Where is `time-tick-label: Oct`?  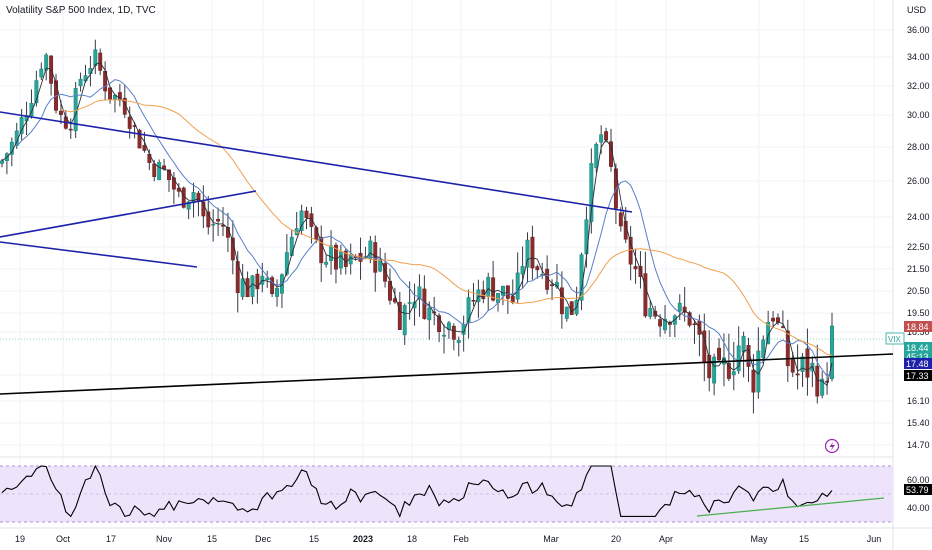
time-tick-label: Oct is located at coordinates (63, 539).